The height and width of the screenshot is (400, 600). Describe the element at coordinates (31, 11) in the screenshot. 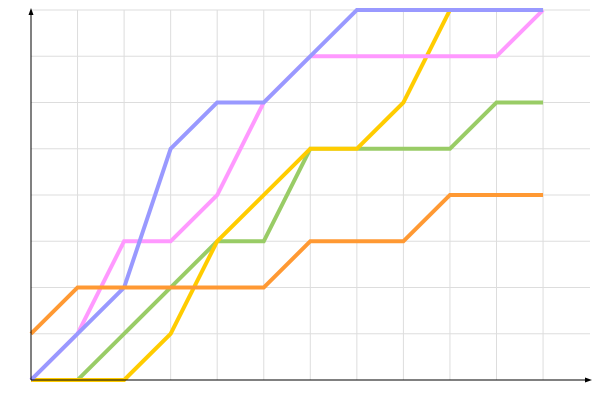

I see `y-axis-arrow` at that location.